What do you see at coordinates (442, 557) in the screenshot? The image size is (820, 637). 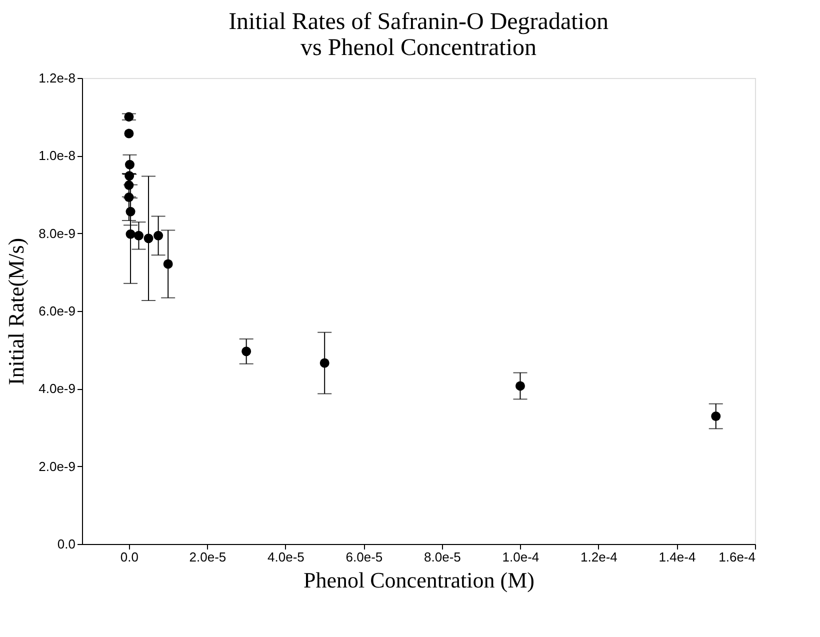 I see `x-tick-label: 8.0e-5` at bounding box center [442, 557].